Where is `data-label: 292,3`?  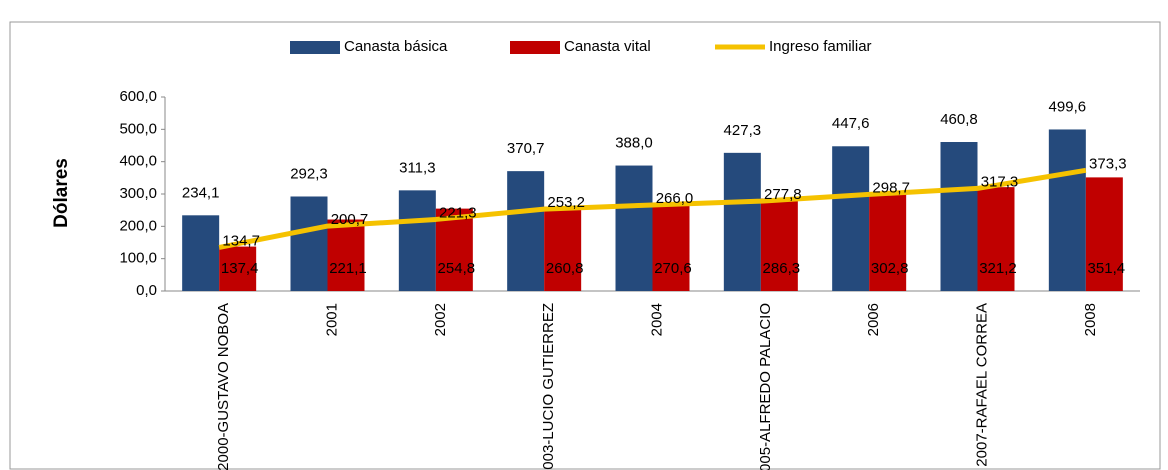 data-label: 292,3 is located at coordinates (309, 173).